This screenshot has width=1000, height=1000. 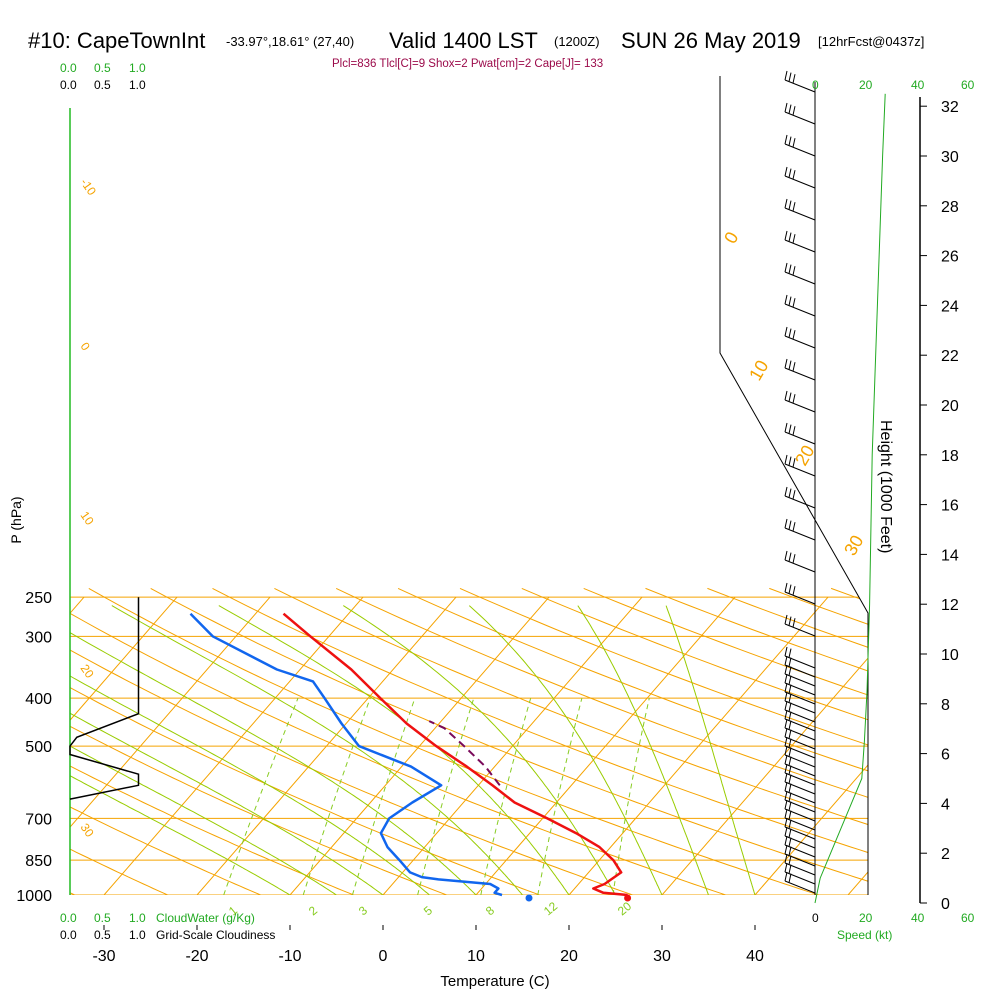 What do you see at coordinates (38, 861) in the screenshot?
I see `pressure-tick-label: 850` at bounding box center [38, 861].